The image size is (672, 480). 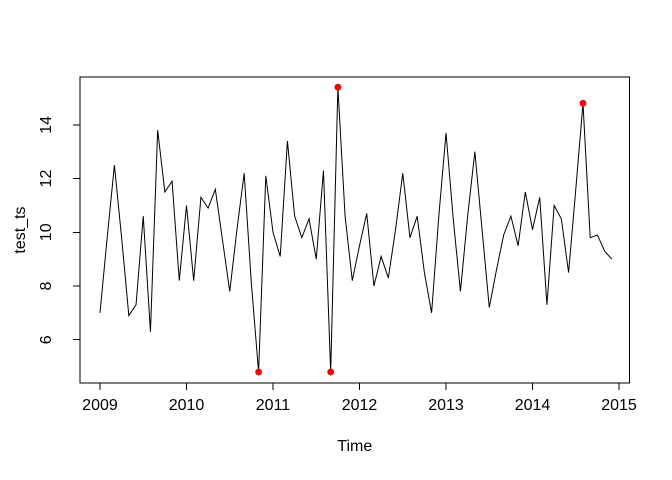 What do you see at coordinates (46, 125) in the screenshot?
I see `y-tick-label: 14` at bounding box center [46, 125].